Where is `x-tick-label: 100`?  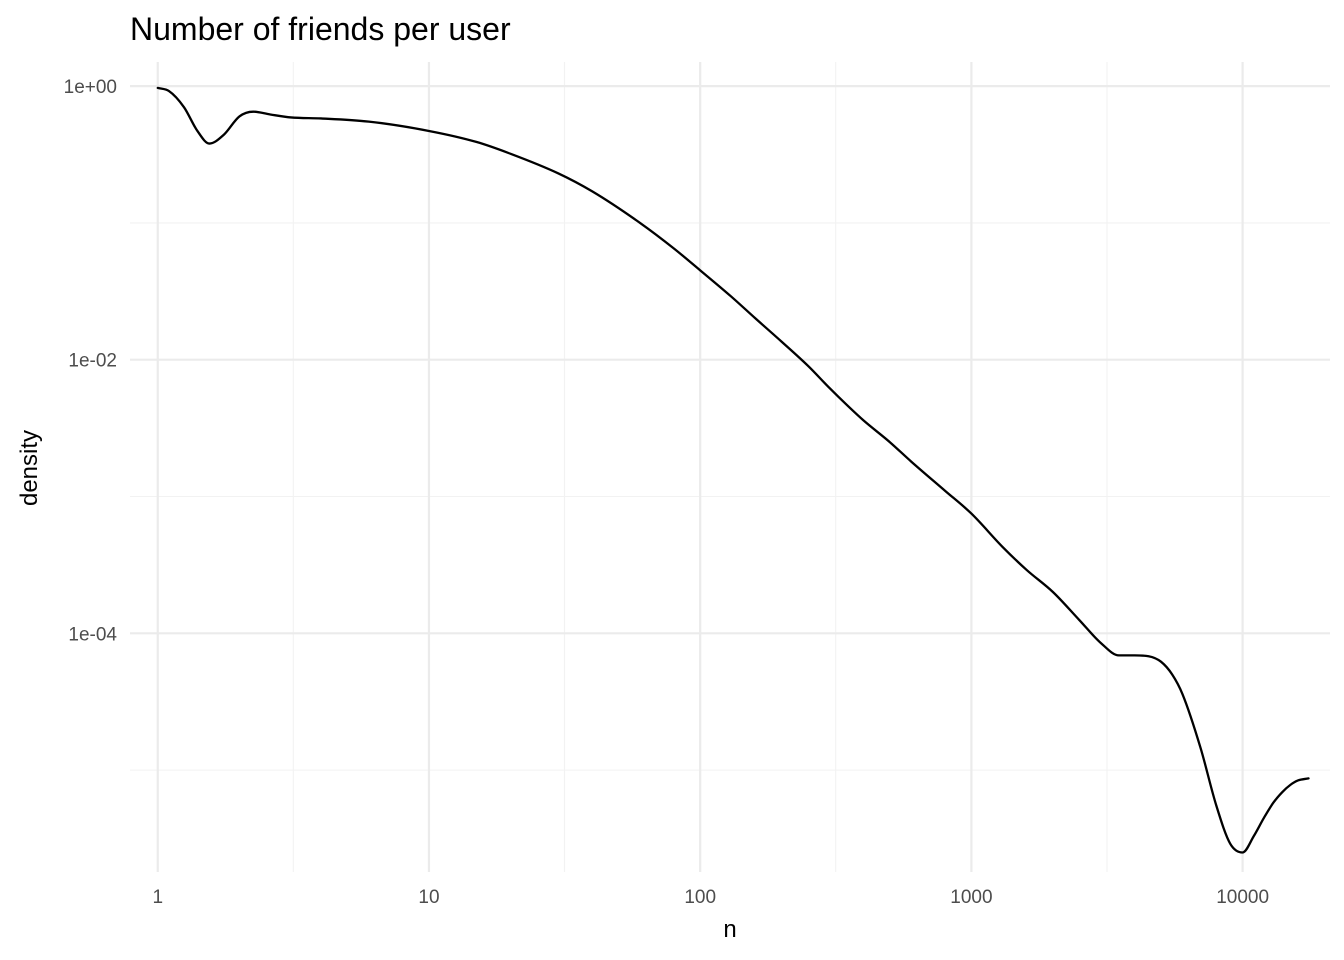 x-tick-label: 100 is located at coordinates (700, 897).